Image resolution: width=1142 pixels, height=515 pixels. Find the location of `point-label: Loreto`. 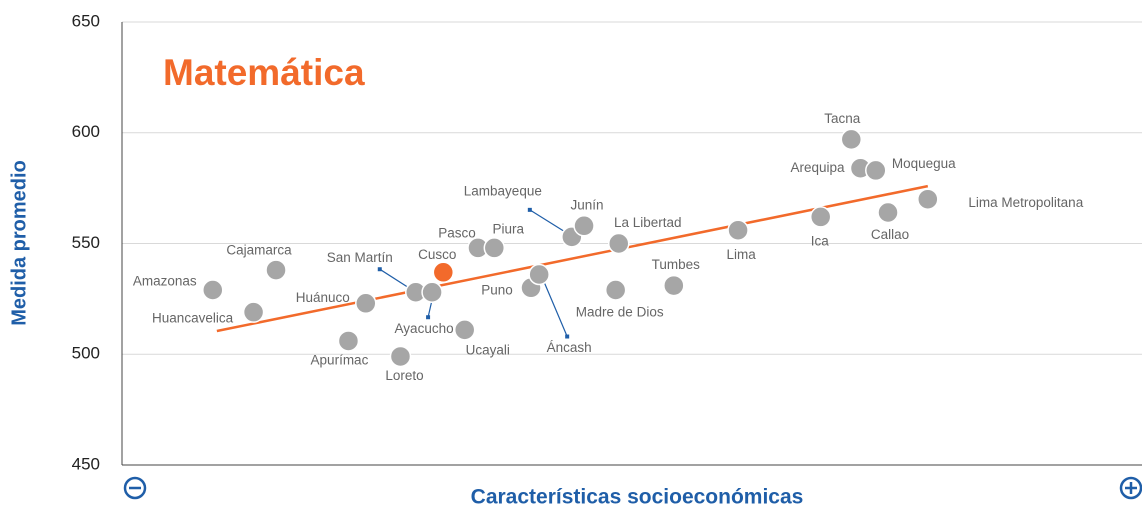

point-label: Loreto is located at coordinates (404, 375).